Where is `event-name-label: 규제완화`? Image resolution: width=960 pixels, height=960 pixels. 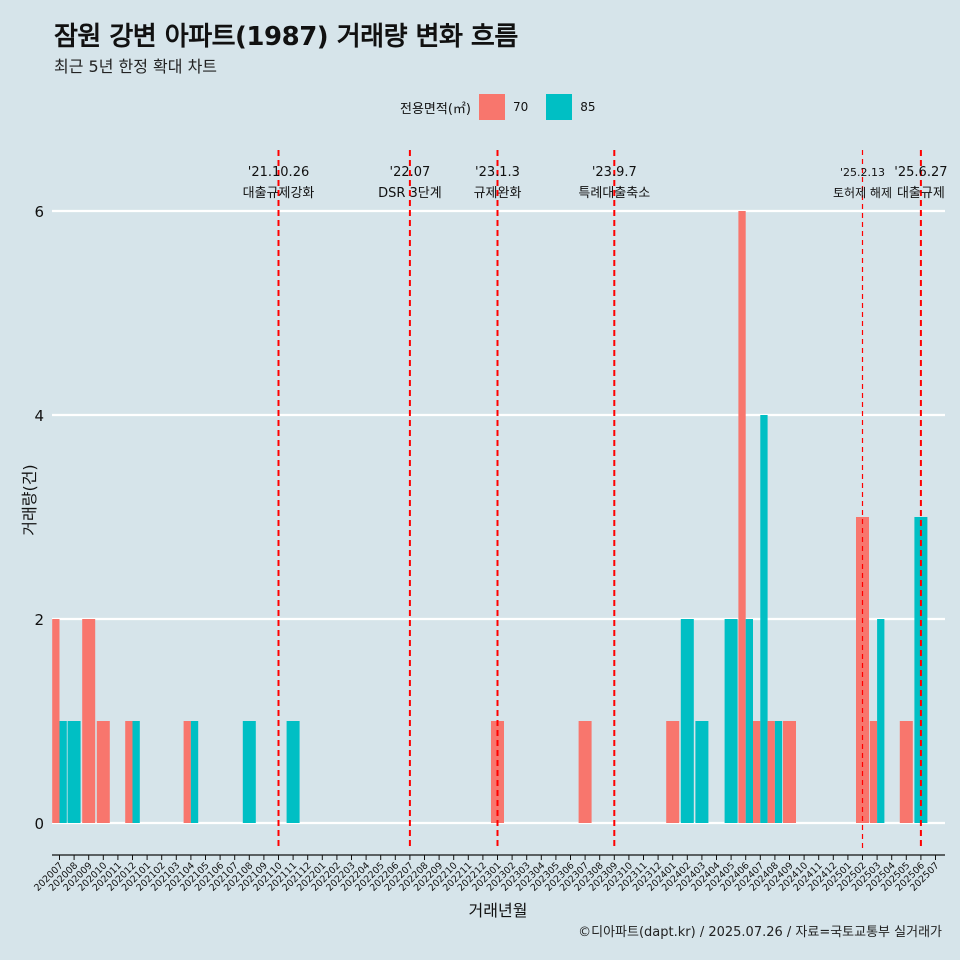
event-name-label: 규제완화 is located at coordinates (498, 193).